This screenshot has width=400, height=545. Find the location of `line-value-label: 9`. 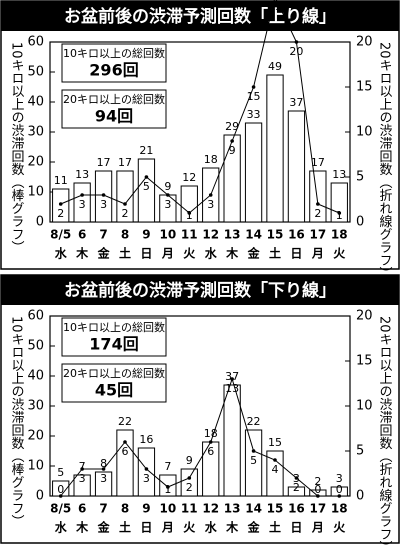

line-value-label: 9 is located at coordinates (232, 150).